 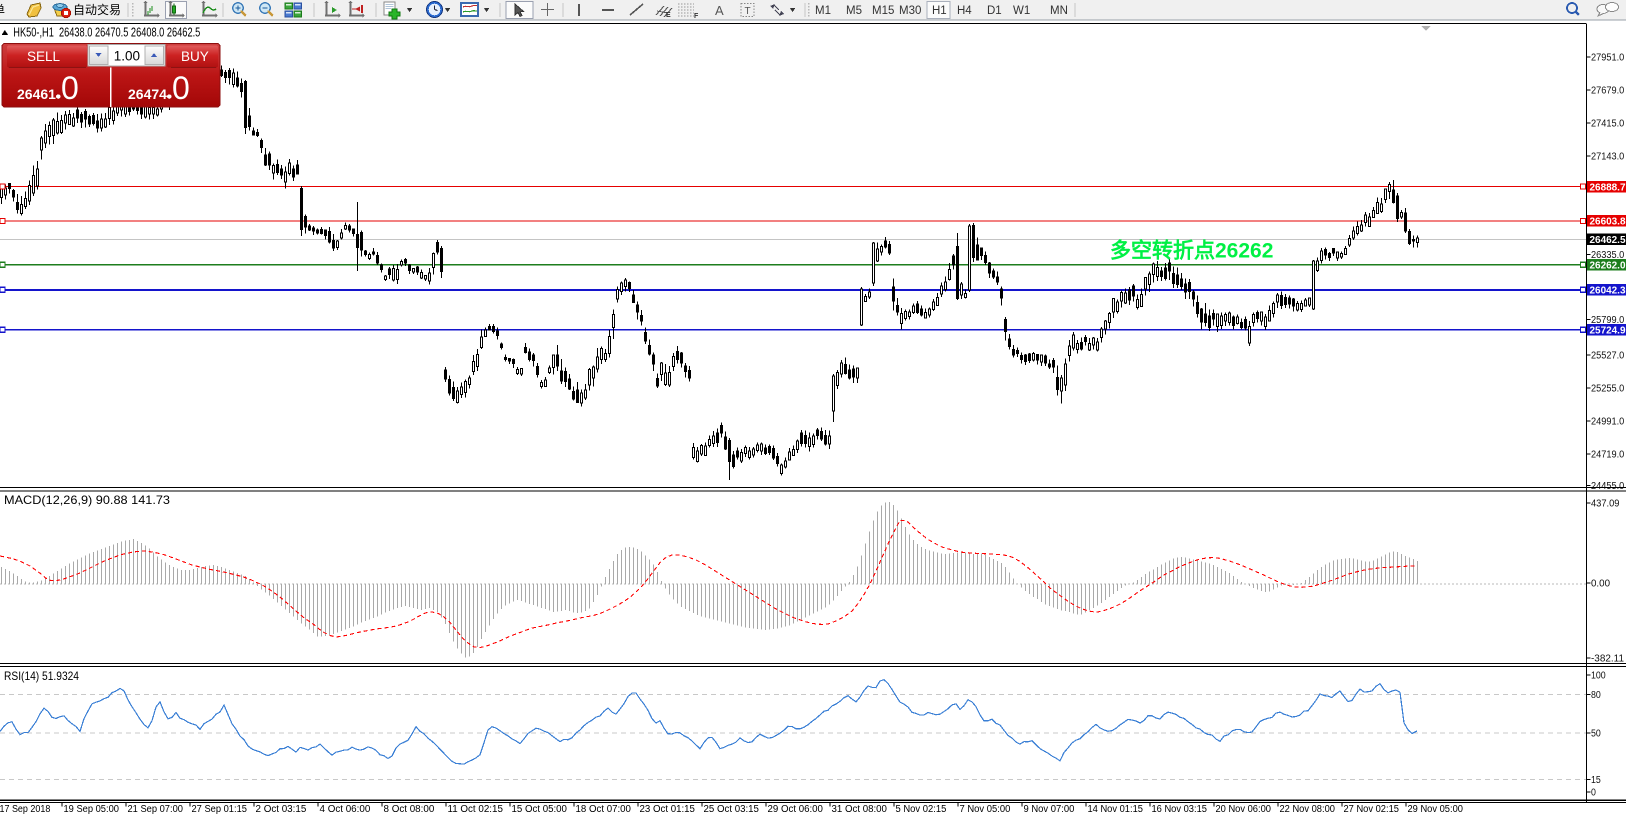 What do you see at coordinates (195, 56) in the screenshot?
I see `svg-text: BUY` at bounding box center [195, 56].